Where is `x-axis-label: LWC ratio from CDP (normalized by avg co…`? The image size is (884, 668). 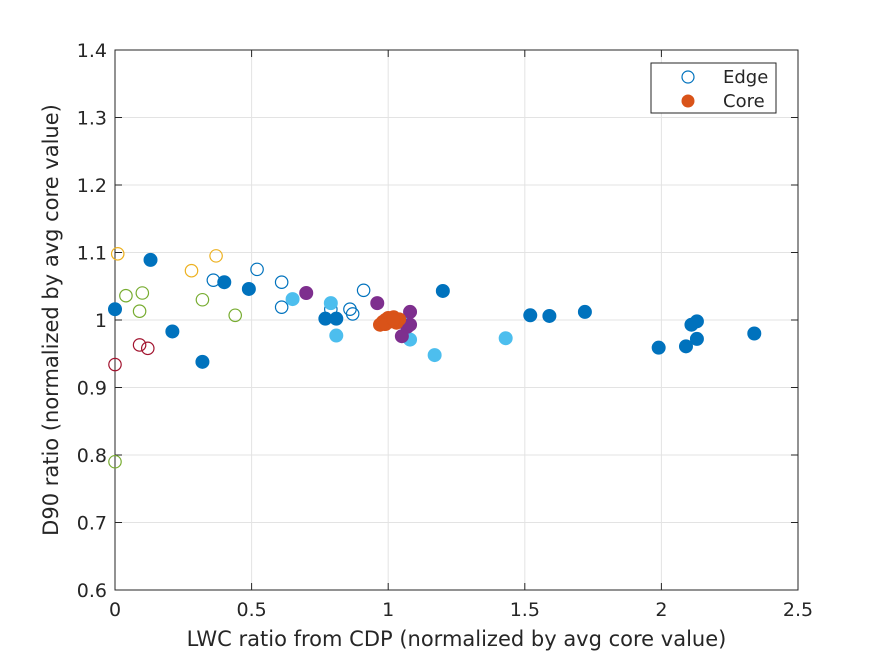
x-axis-label: LWC ratio from CDP (normalized by avg co… is located at coordinates (457, 639).